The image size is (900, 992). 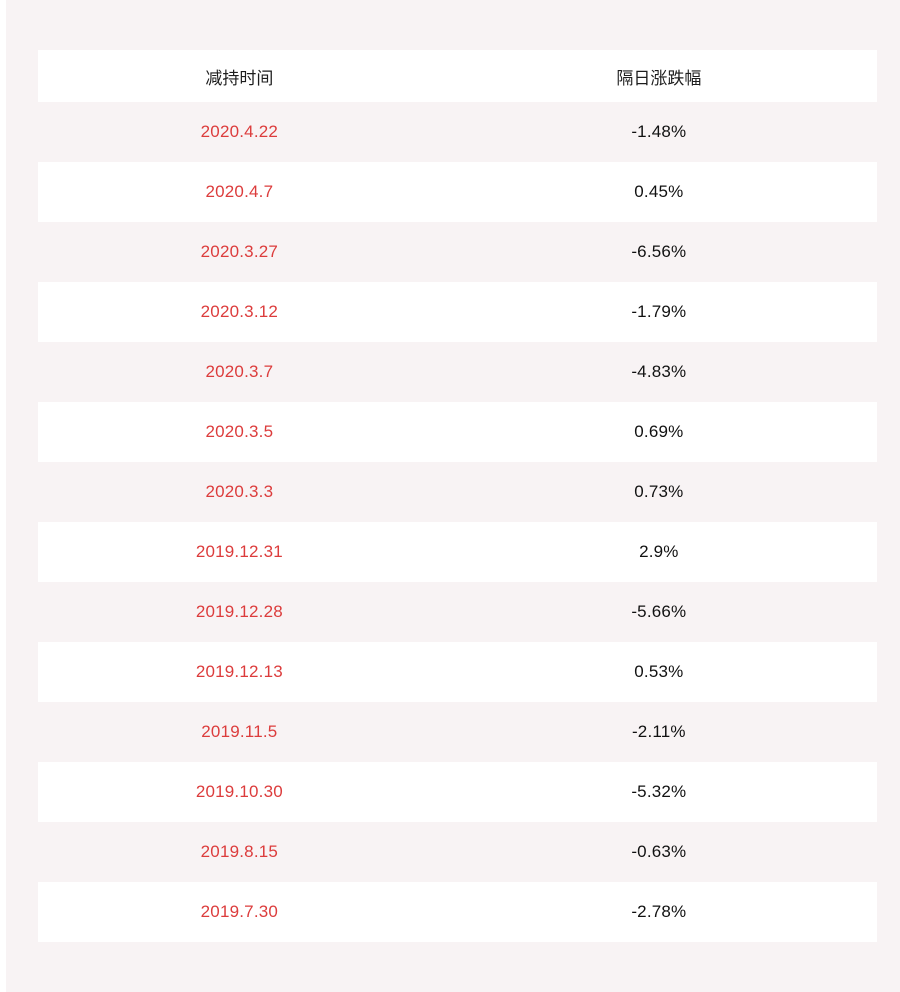 I want to click on reduction-date-cell: 2019.12.28, so click(x=239, y=611).